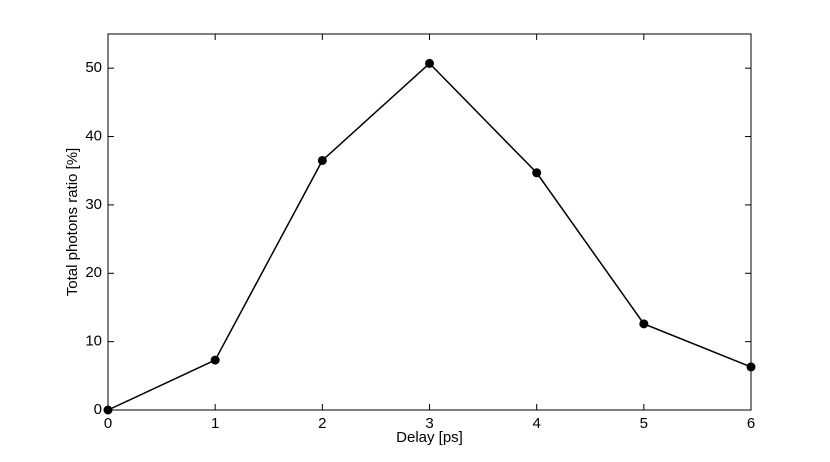 This screenshot has width=830, height=462. I want to click on y-tick-label: 20, so click(93, 272).